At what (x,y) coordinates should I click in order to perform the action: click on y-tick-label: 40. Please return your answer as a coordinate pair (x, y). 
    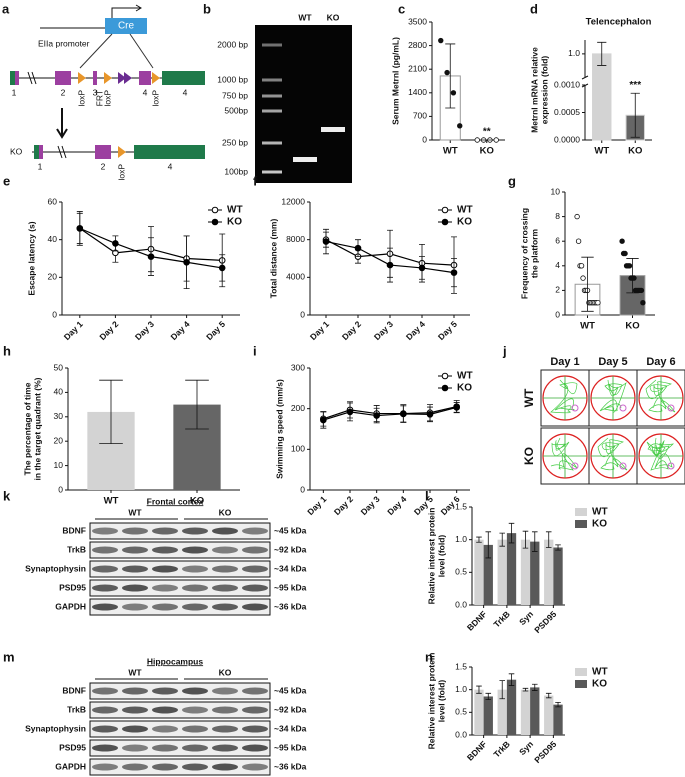
    Looking at the image, I should click on (59, 392).